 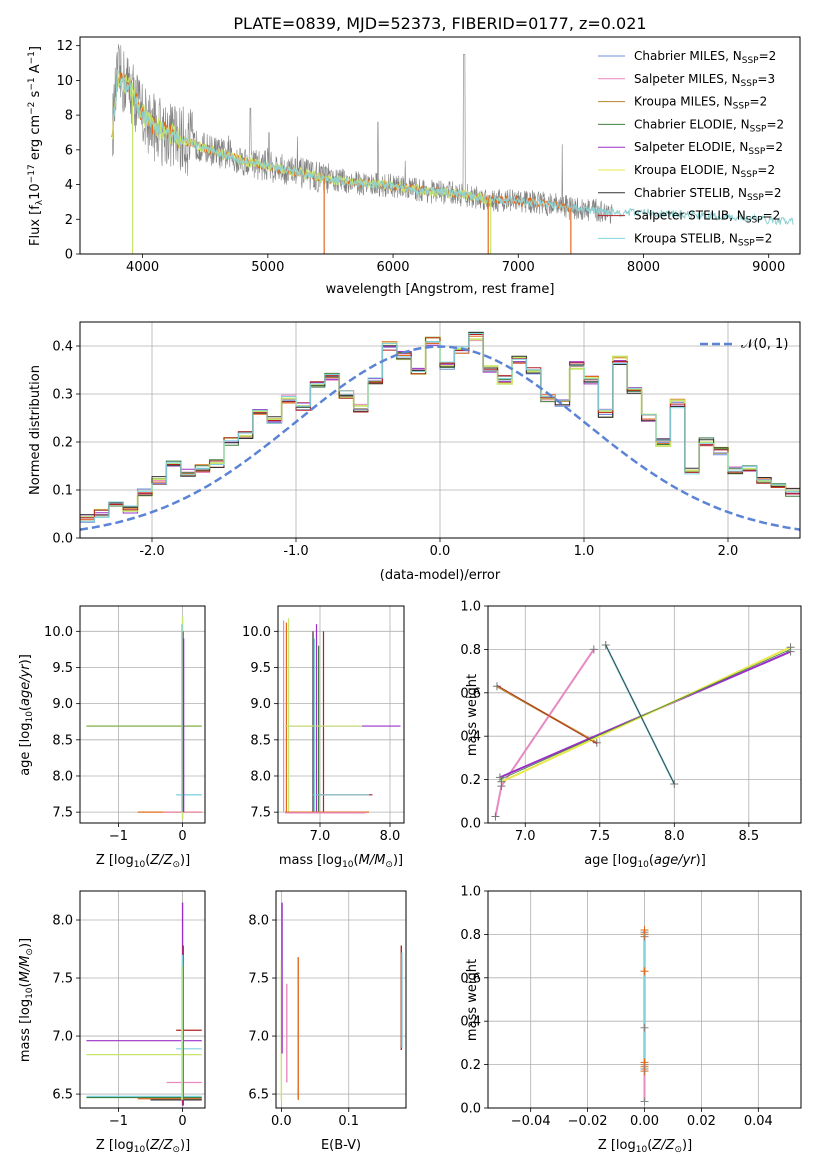 I want to click on x-tick-label: 0.02, so click(x=701, y=1121).